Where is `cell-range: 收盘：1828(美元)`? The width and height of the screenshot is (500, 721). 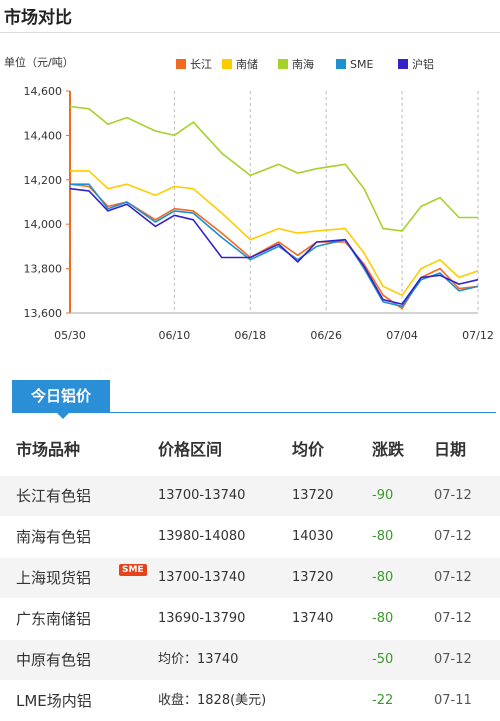 cell-range: 收盘：1828(美元) is located at coordinates (212, 700).